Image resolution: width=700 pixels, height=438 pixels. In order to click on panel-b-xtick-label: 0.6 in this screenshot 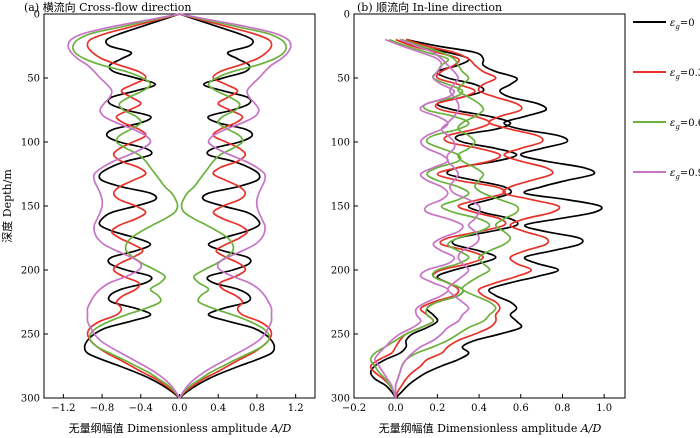, I will do `click(521, 408)`.